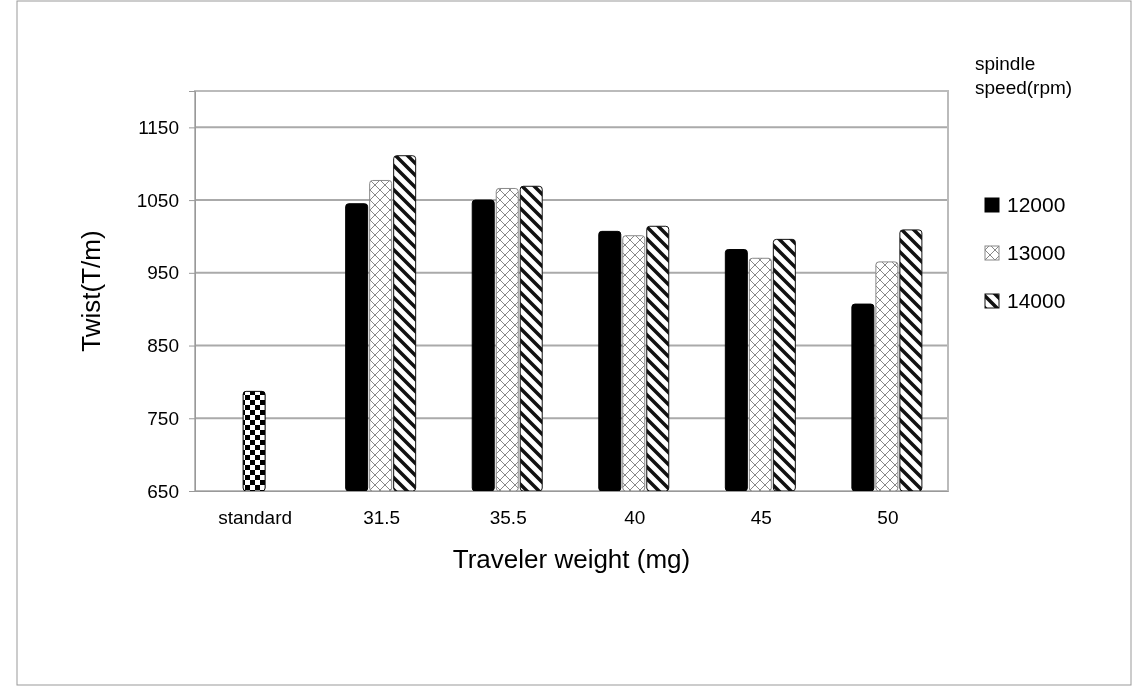 The image size is (1133, 687). What do you see at coordinates (508, 518) in the screenshot?
I see `x-tick-label: 35.5` at bounding box center [508, 518].